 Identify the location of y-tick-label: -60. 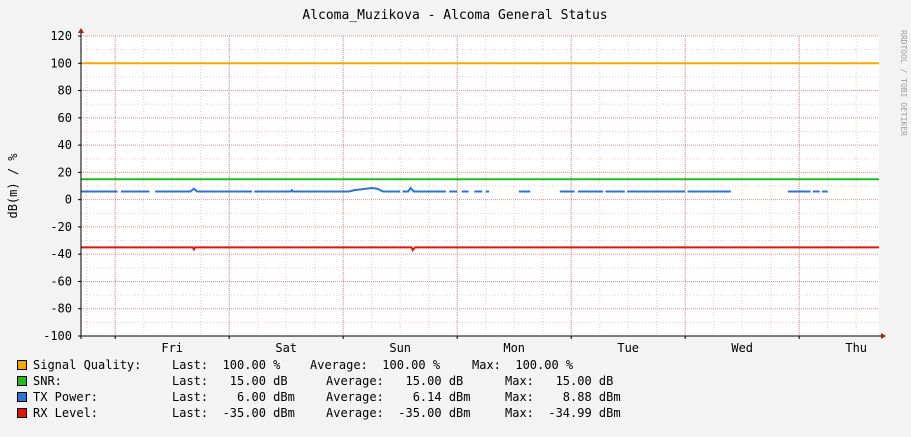
(61, 281).